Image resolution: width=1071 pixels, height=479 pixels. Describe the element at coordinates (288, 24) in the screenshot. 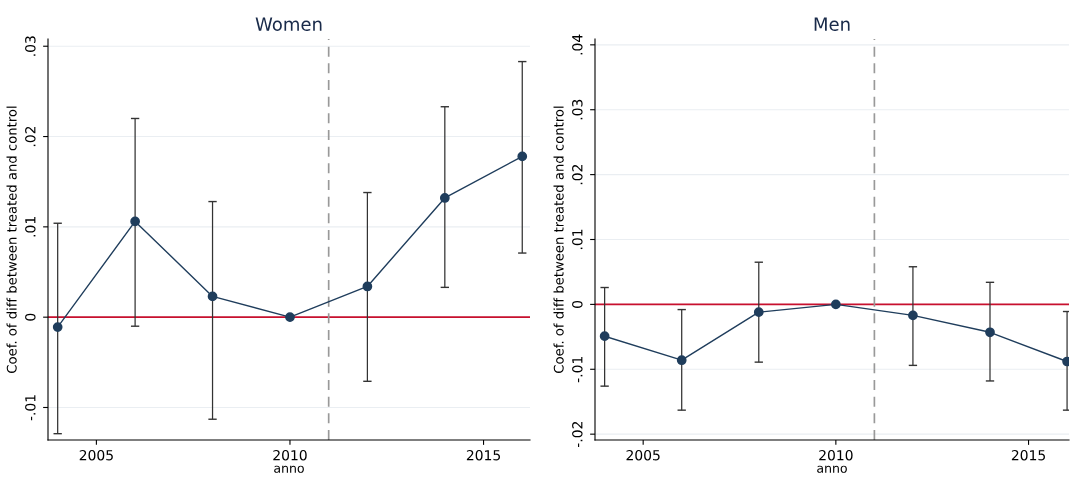

I see `chart-title: Women` at that location.